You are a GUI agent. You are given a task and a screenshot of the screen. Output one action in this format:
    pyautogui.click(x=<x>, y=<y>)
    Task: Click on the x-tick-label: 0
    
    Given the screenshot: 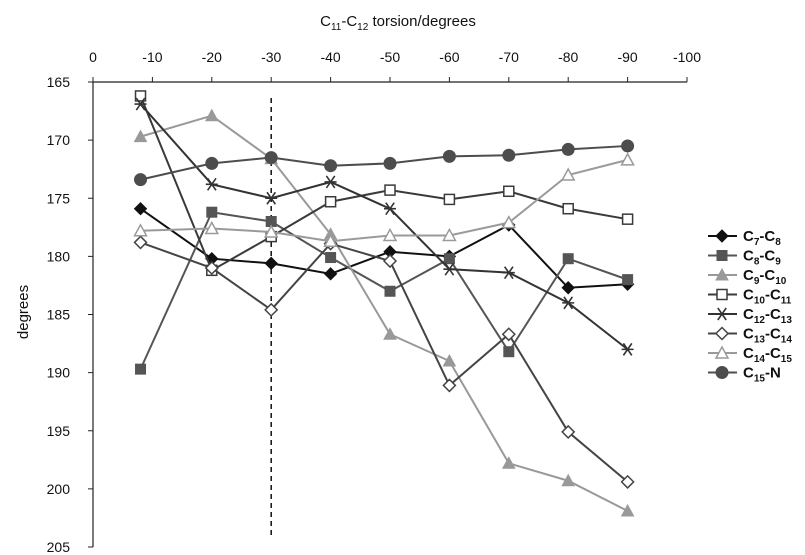 What is the action you would take?
    pyautogui.click(x=93, y=57)
    